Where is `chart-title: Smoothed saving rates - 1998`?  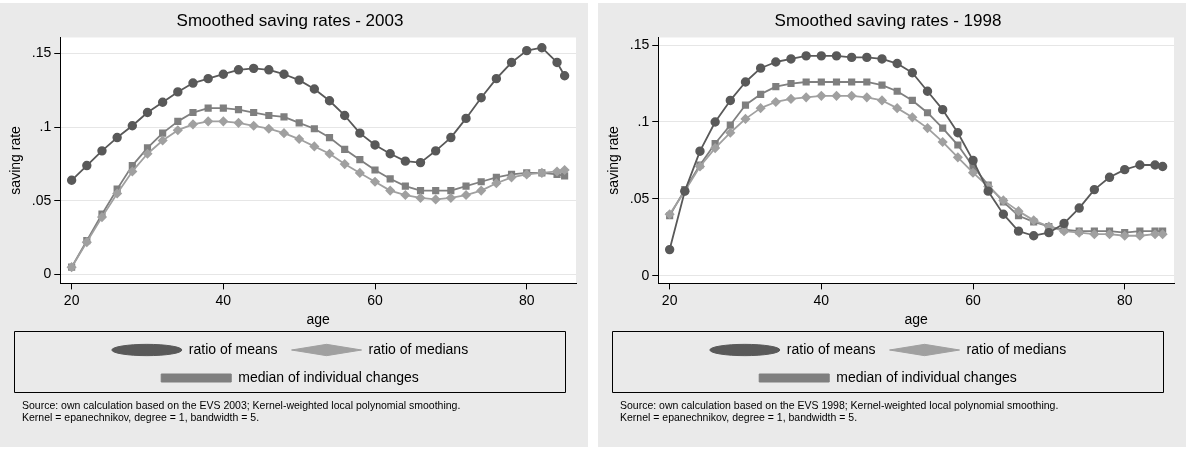
chart-title: Smoothed saving rates - 1998 is located at coordinates (888, 20).